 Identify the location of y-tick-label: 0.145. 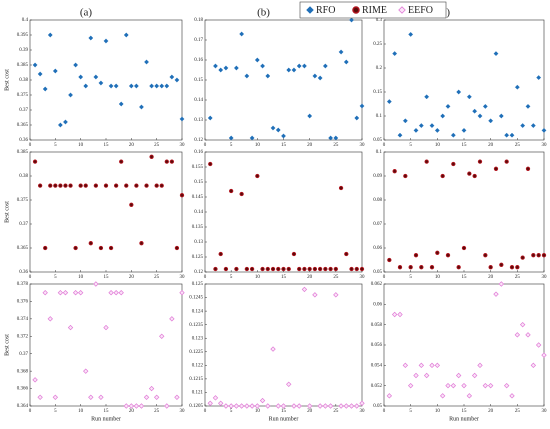
(198, 197).